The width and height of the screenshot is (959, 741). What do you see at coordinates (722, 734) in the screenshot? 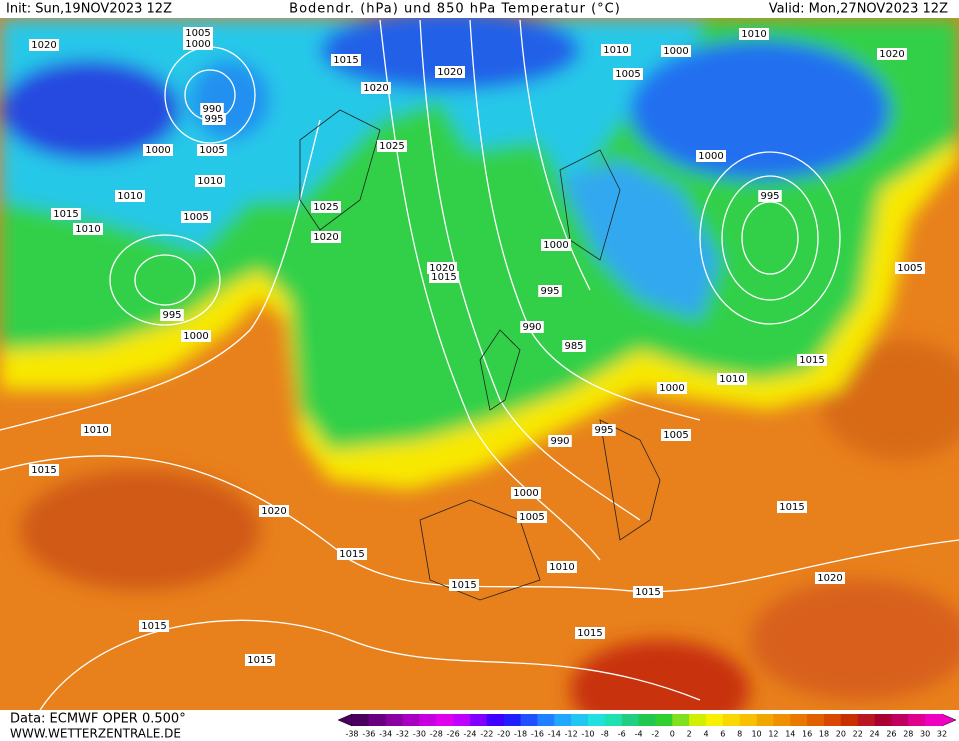
I see `legend-tick-label: 6` at bounding box center [722, 734].